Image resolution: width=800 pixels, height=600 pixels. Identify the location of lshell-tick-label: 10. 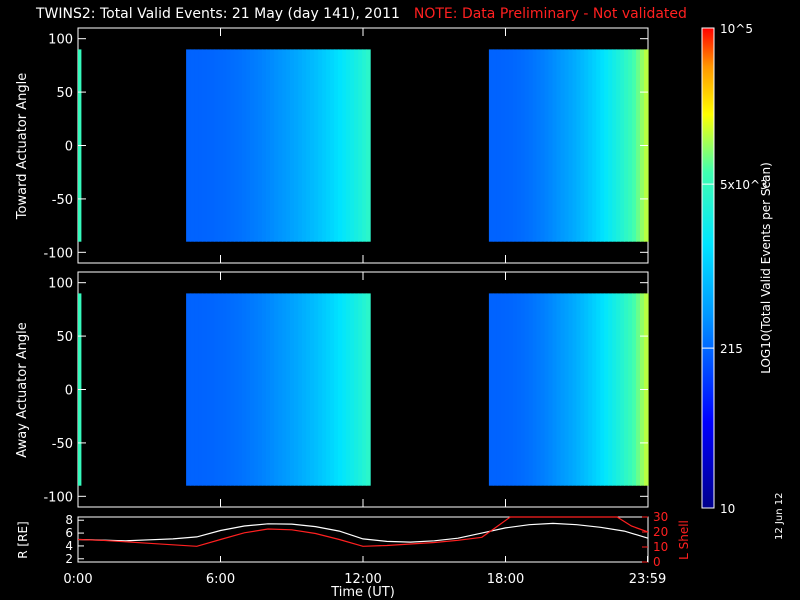
(660, 547).